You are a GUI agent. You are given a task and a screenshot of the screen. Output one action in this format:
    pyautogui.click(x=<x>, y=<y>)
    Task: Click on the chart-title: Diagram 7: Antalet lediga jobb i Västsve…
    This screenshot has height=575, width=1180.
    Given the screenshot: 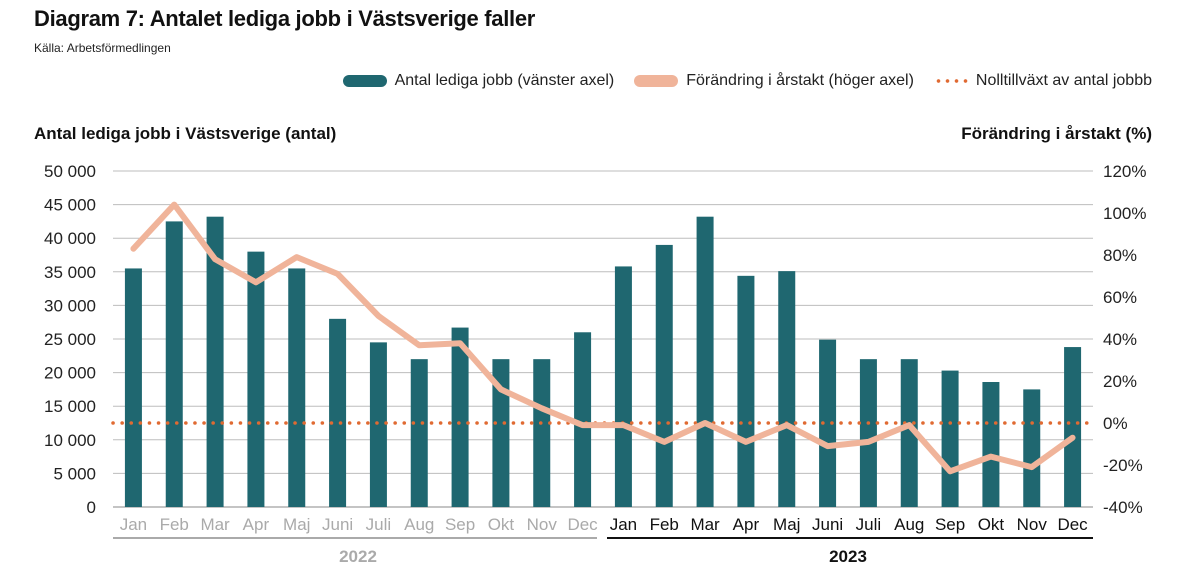 What is the action you would take?
    pyautogui.click(x=285, y=18)
    